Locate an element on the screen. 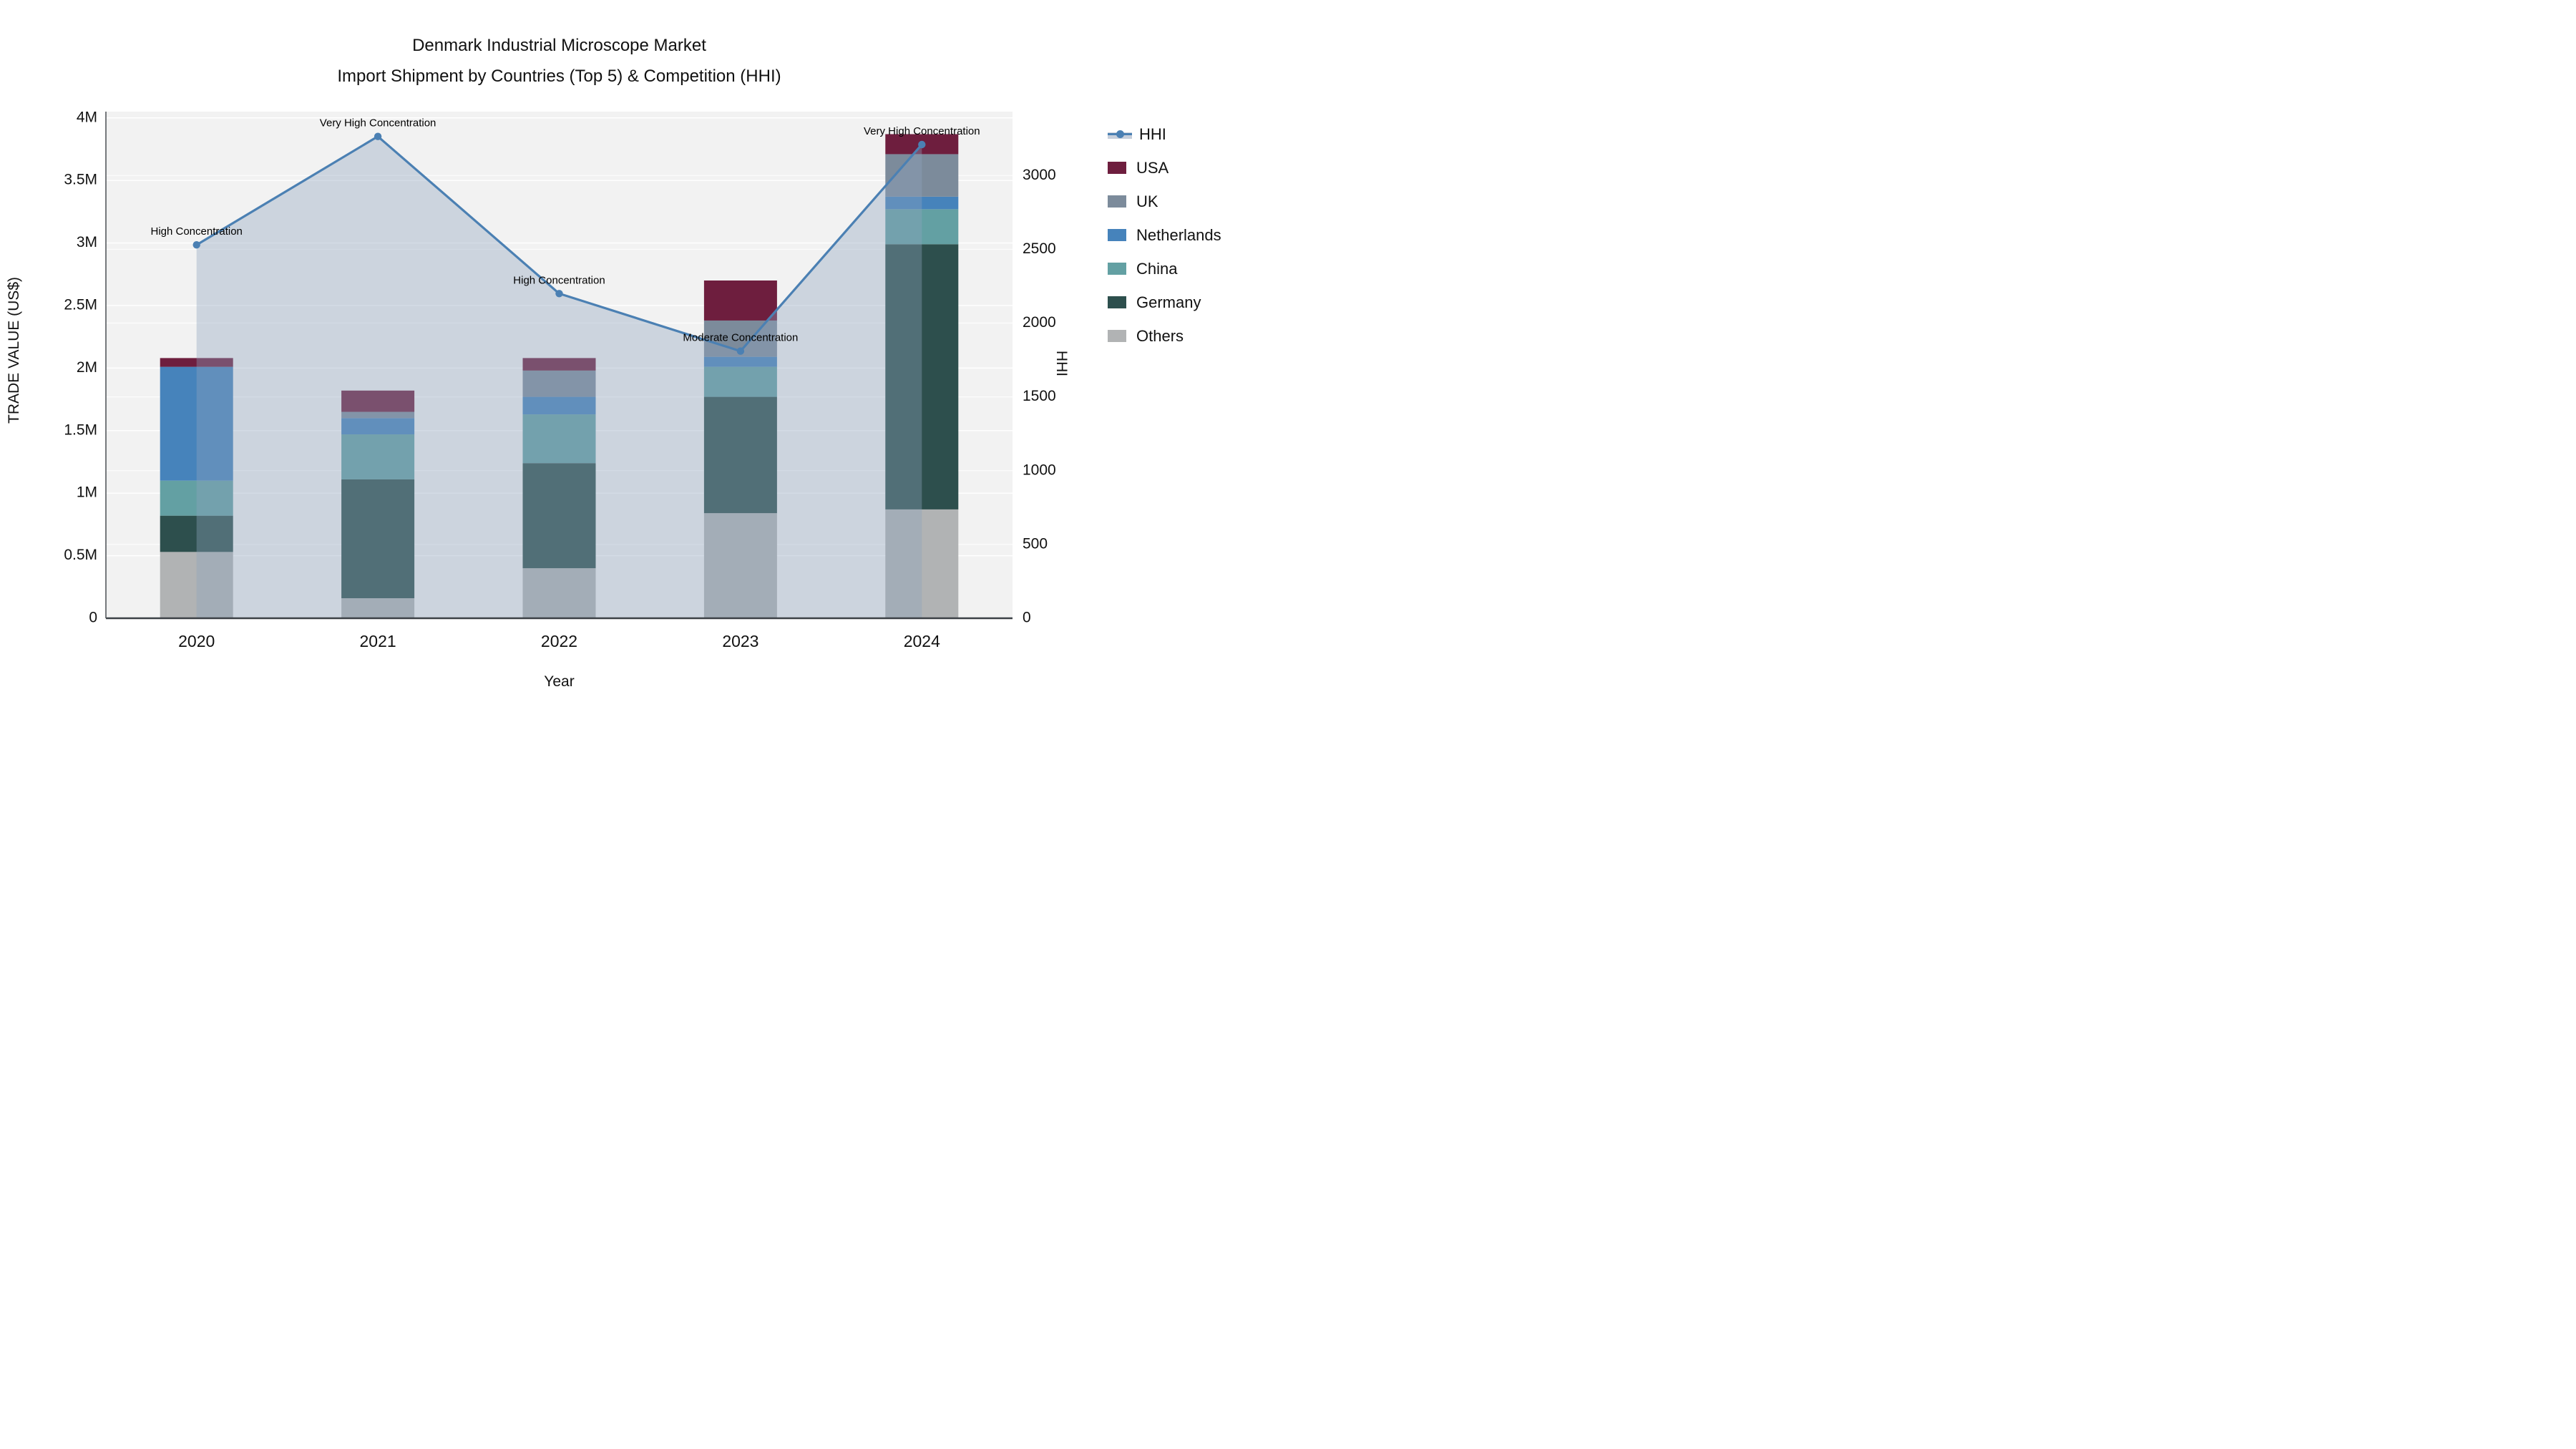 The width and height of the screenshot is (2576, 1449). bar-segment-2022-netherlands is located at coordinates (559, 405).